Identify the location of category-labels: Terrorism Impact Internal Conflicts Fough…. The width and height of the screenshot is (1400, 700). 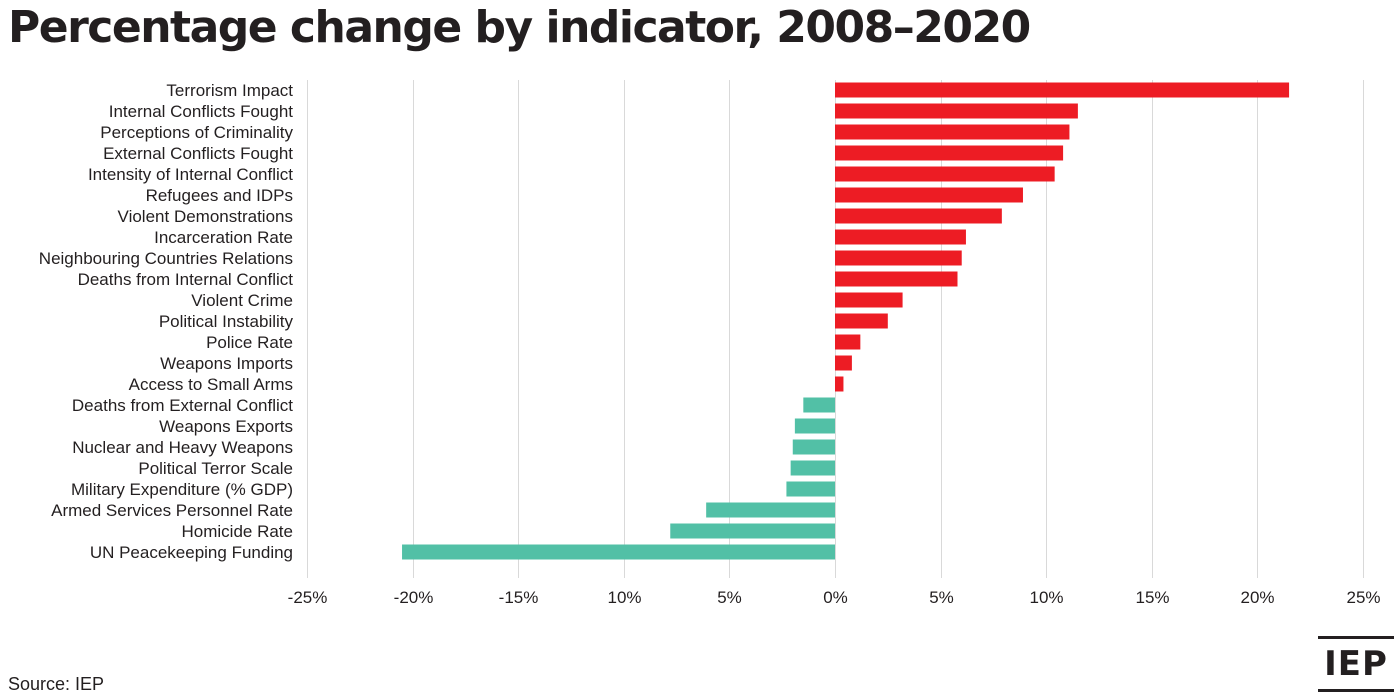
(166, 321).